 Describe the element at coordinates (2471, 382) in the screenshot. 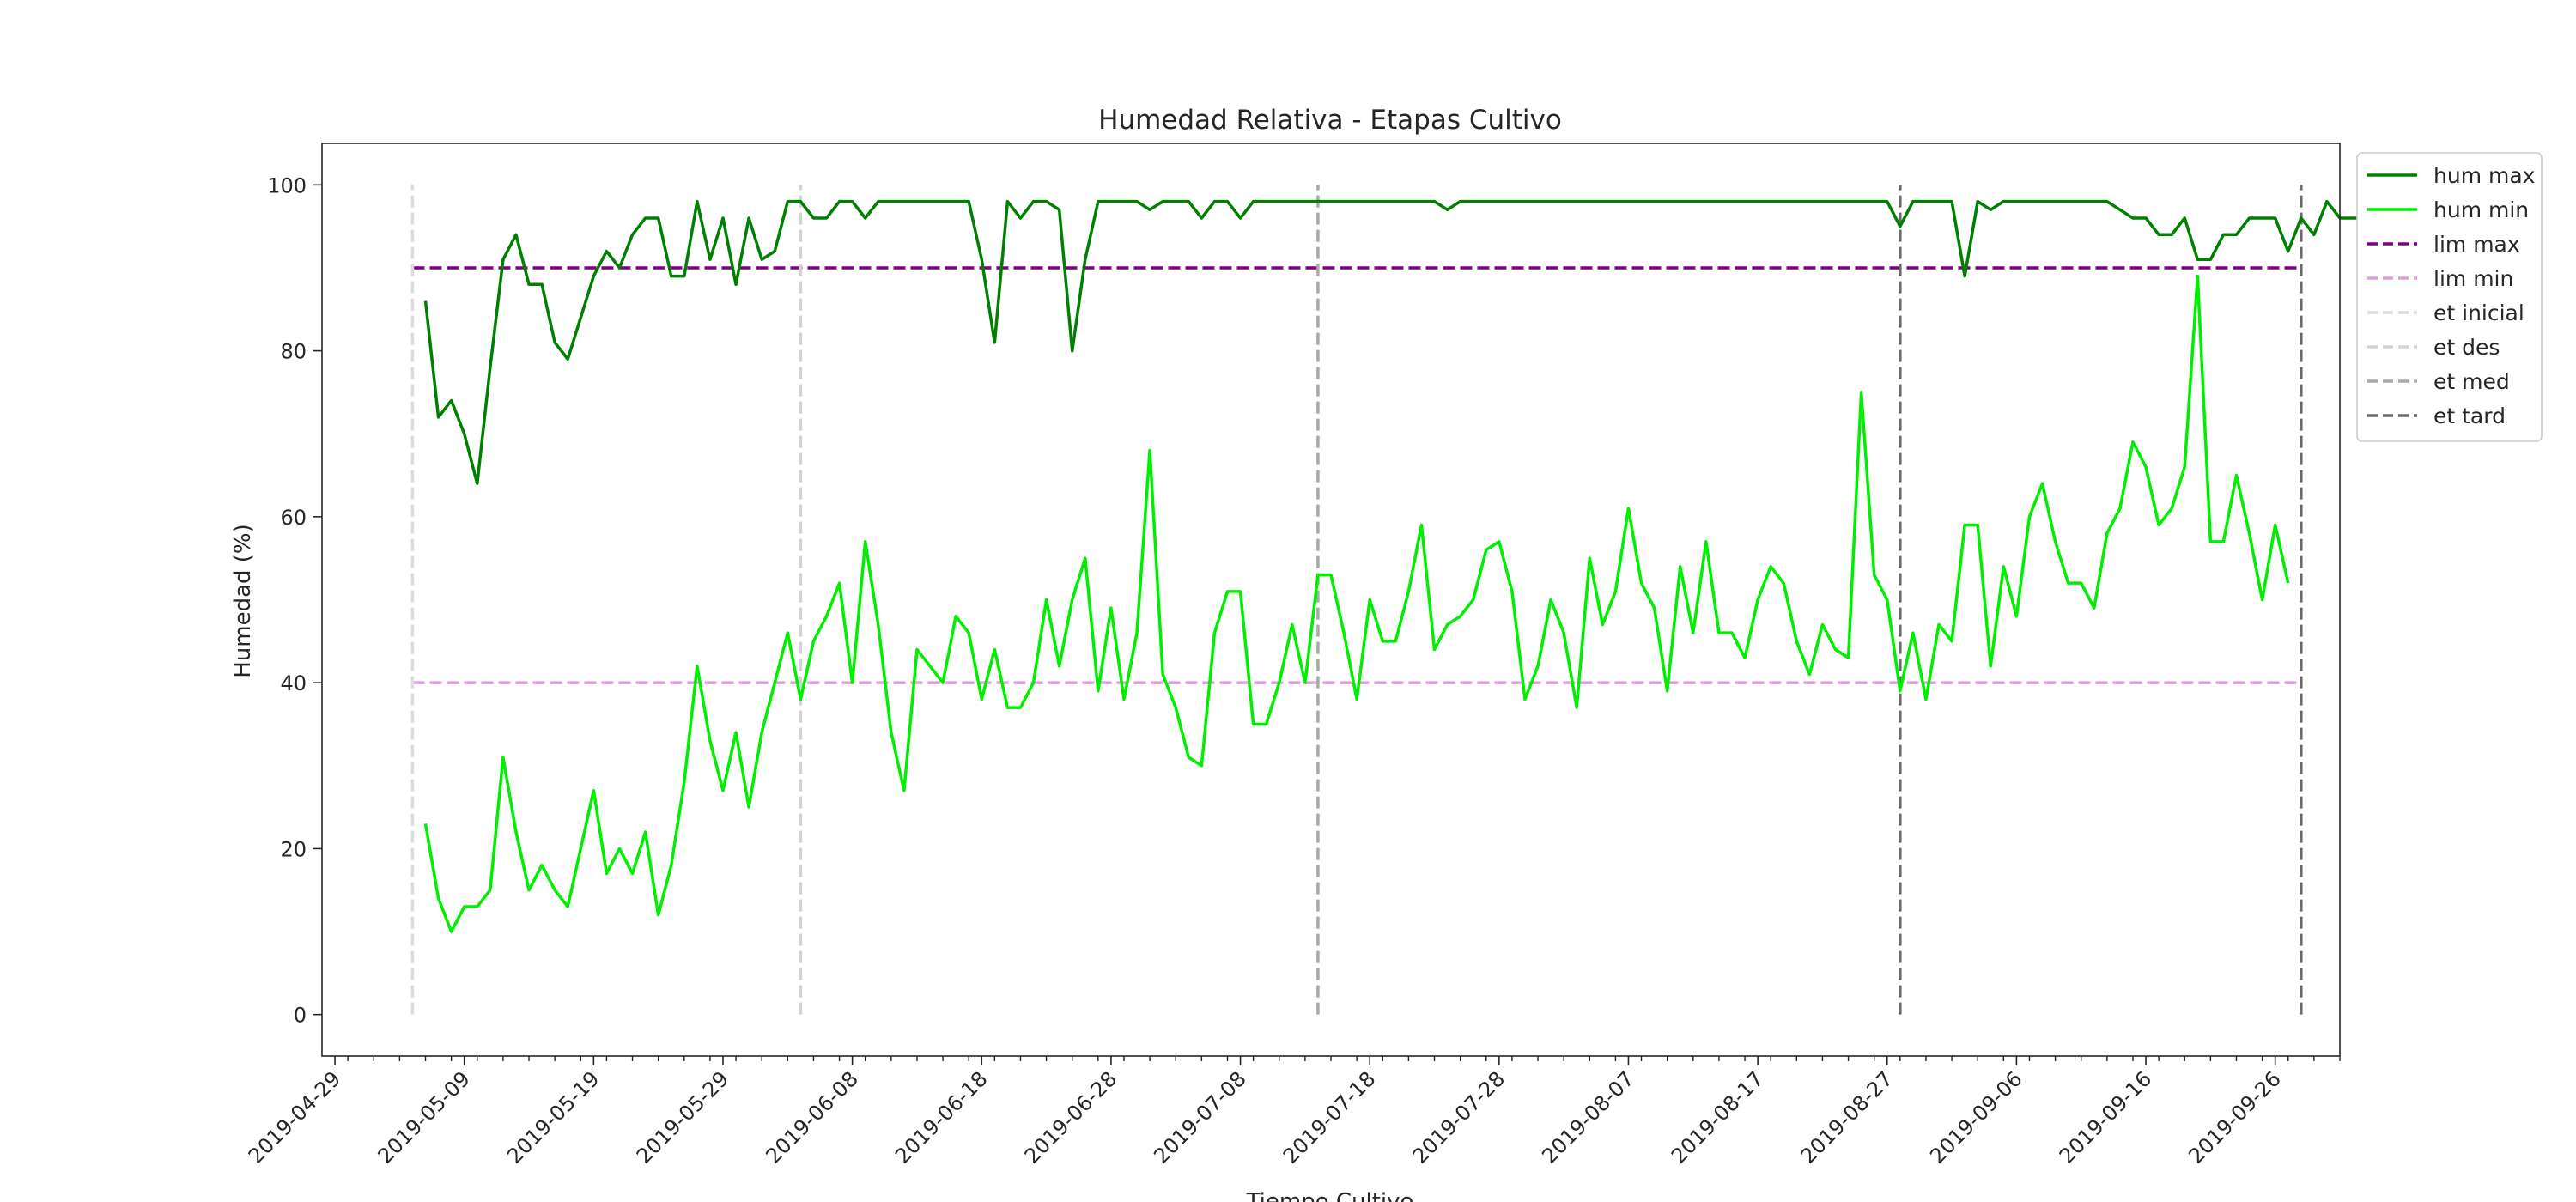

I see `legend-label-et-med: et med` at that location.